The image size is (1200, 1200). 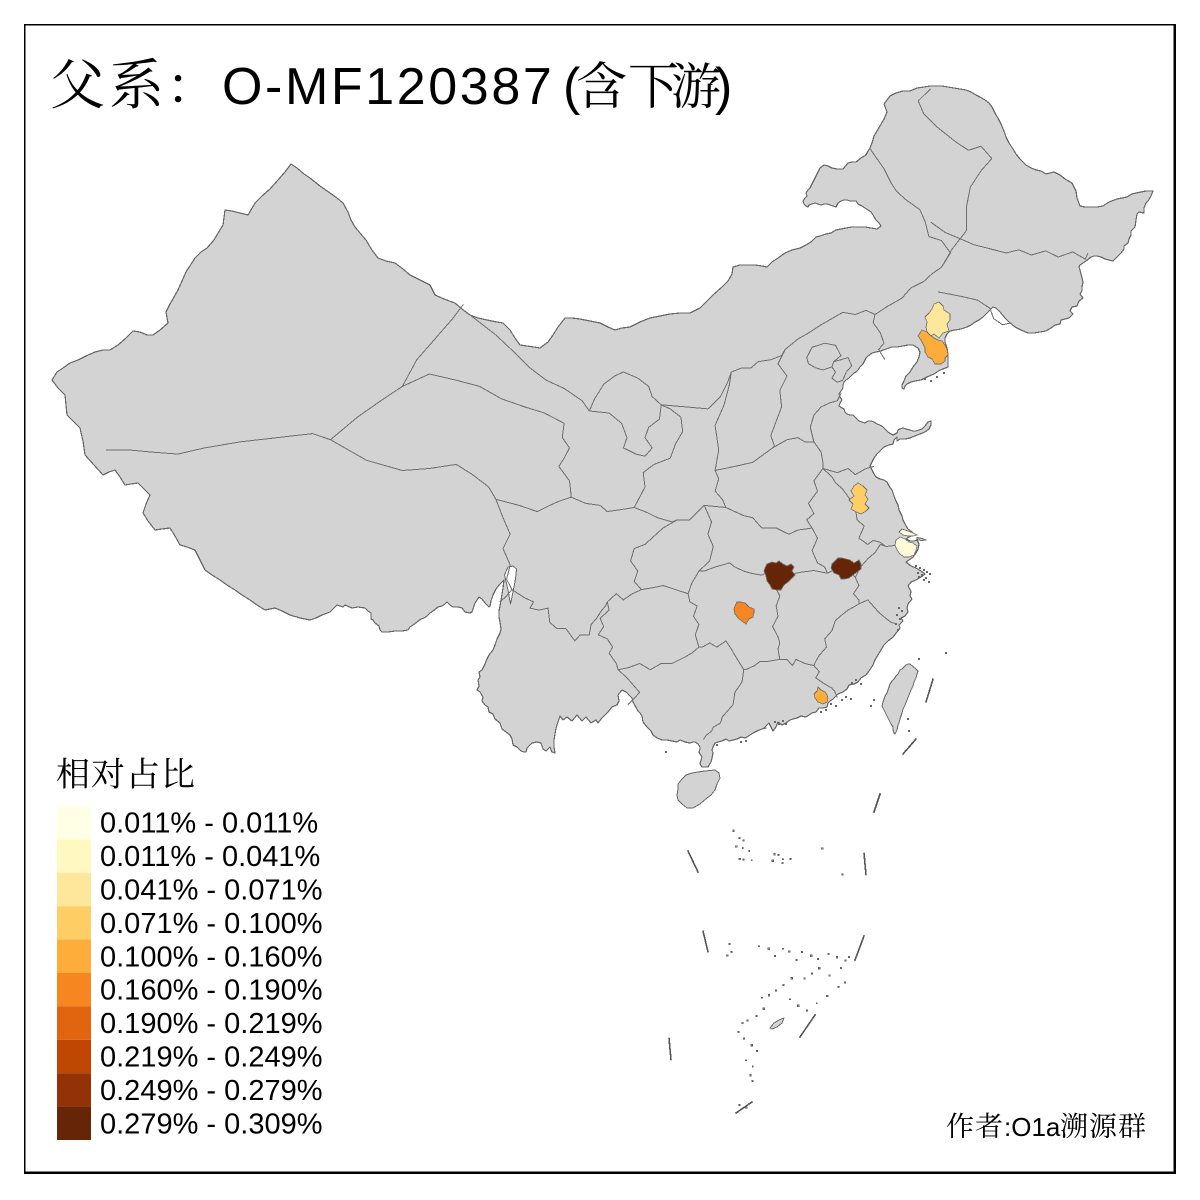 What do you see at coordinates (210, 857) in the screenshot?
I see `svg-text: 0.011% - 0.041%` at bounding box center [210, 857].